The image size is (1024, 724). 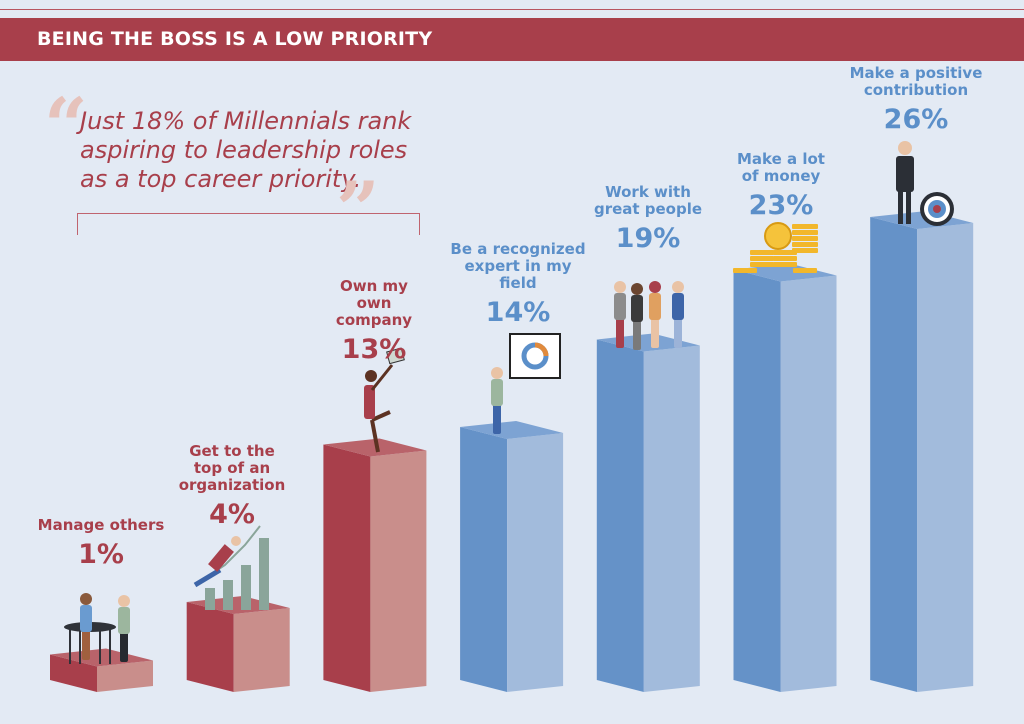 What do you see at coordinates (781, 186) in the screenshot?
I see `bar-label-5: Make a lot of money 23%` at bounding box center [781, 186].